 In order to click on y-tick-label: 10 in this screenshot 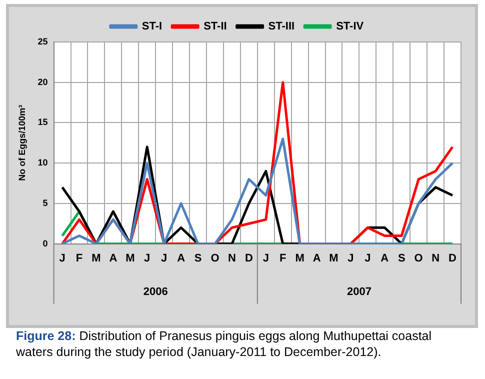, I will do `click(43, 163)`.